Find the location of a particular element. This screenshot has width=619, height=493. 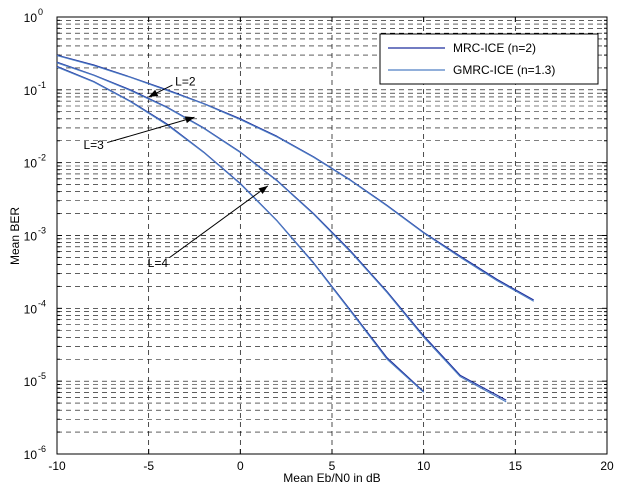

x-tick-label: -5 is located at coordinates (148, 466).